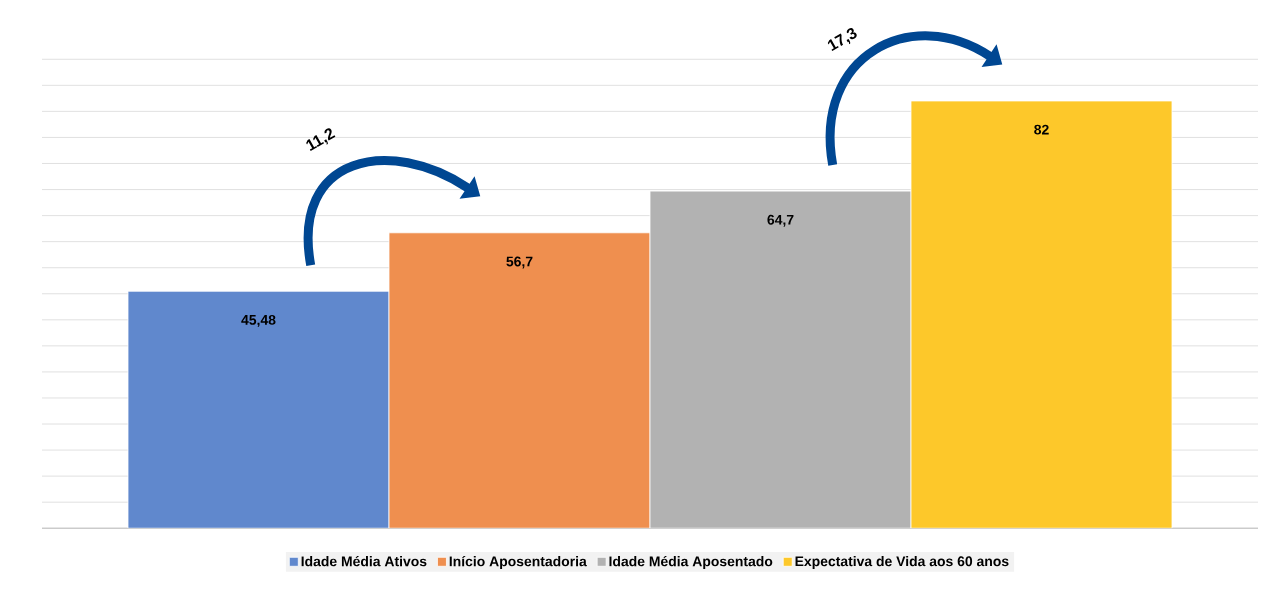 This screenshot has height=608, width=1288. I want to click on data-label: 64,7, so click(780, 220).